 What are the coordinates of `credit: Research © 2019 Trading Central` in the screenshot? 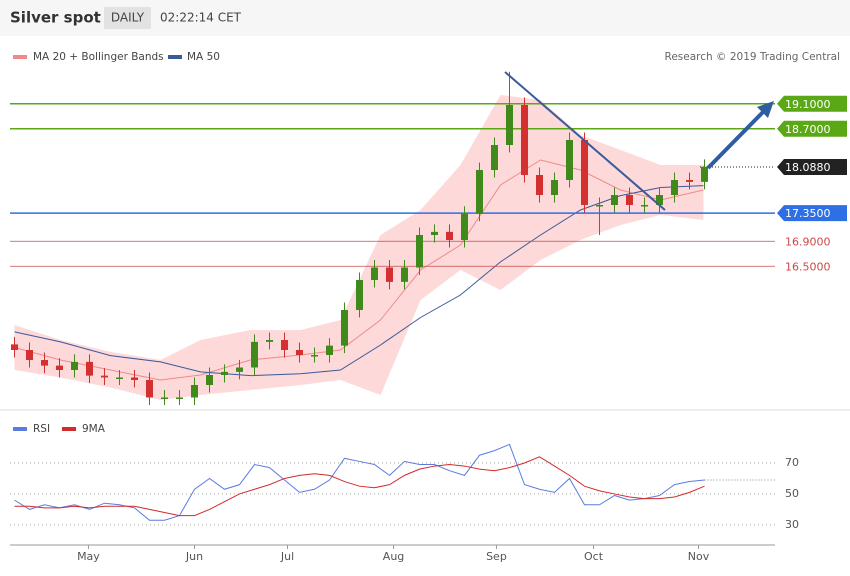 It's located at (753, 57).